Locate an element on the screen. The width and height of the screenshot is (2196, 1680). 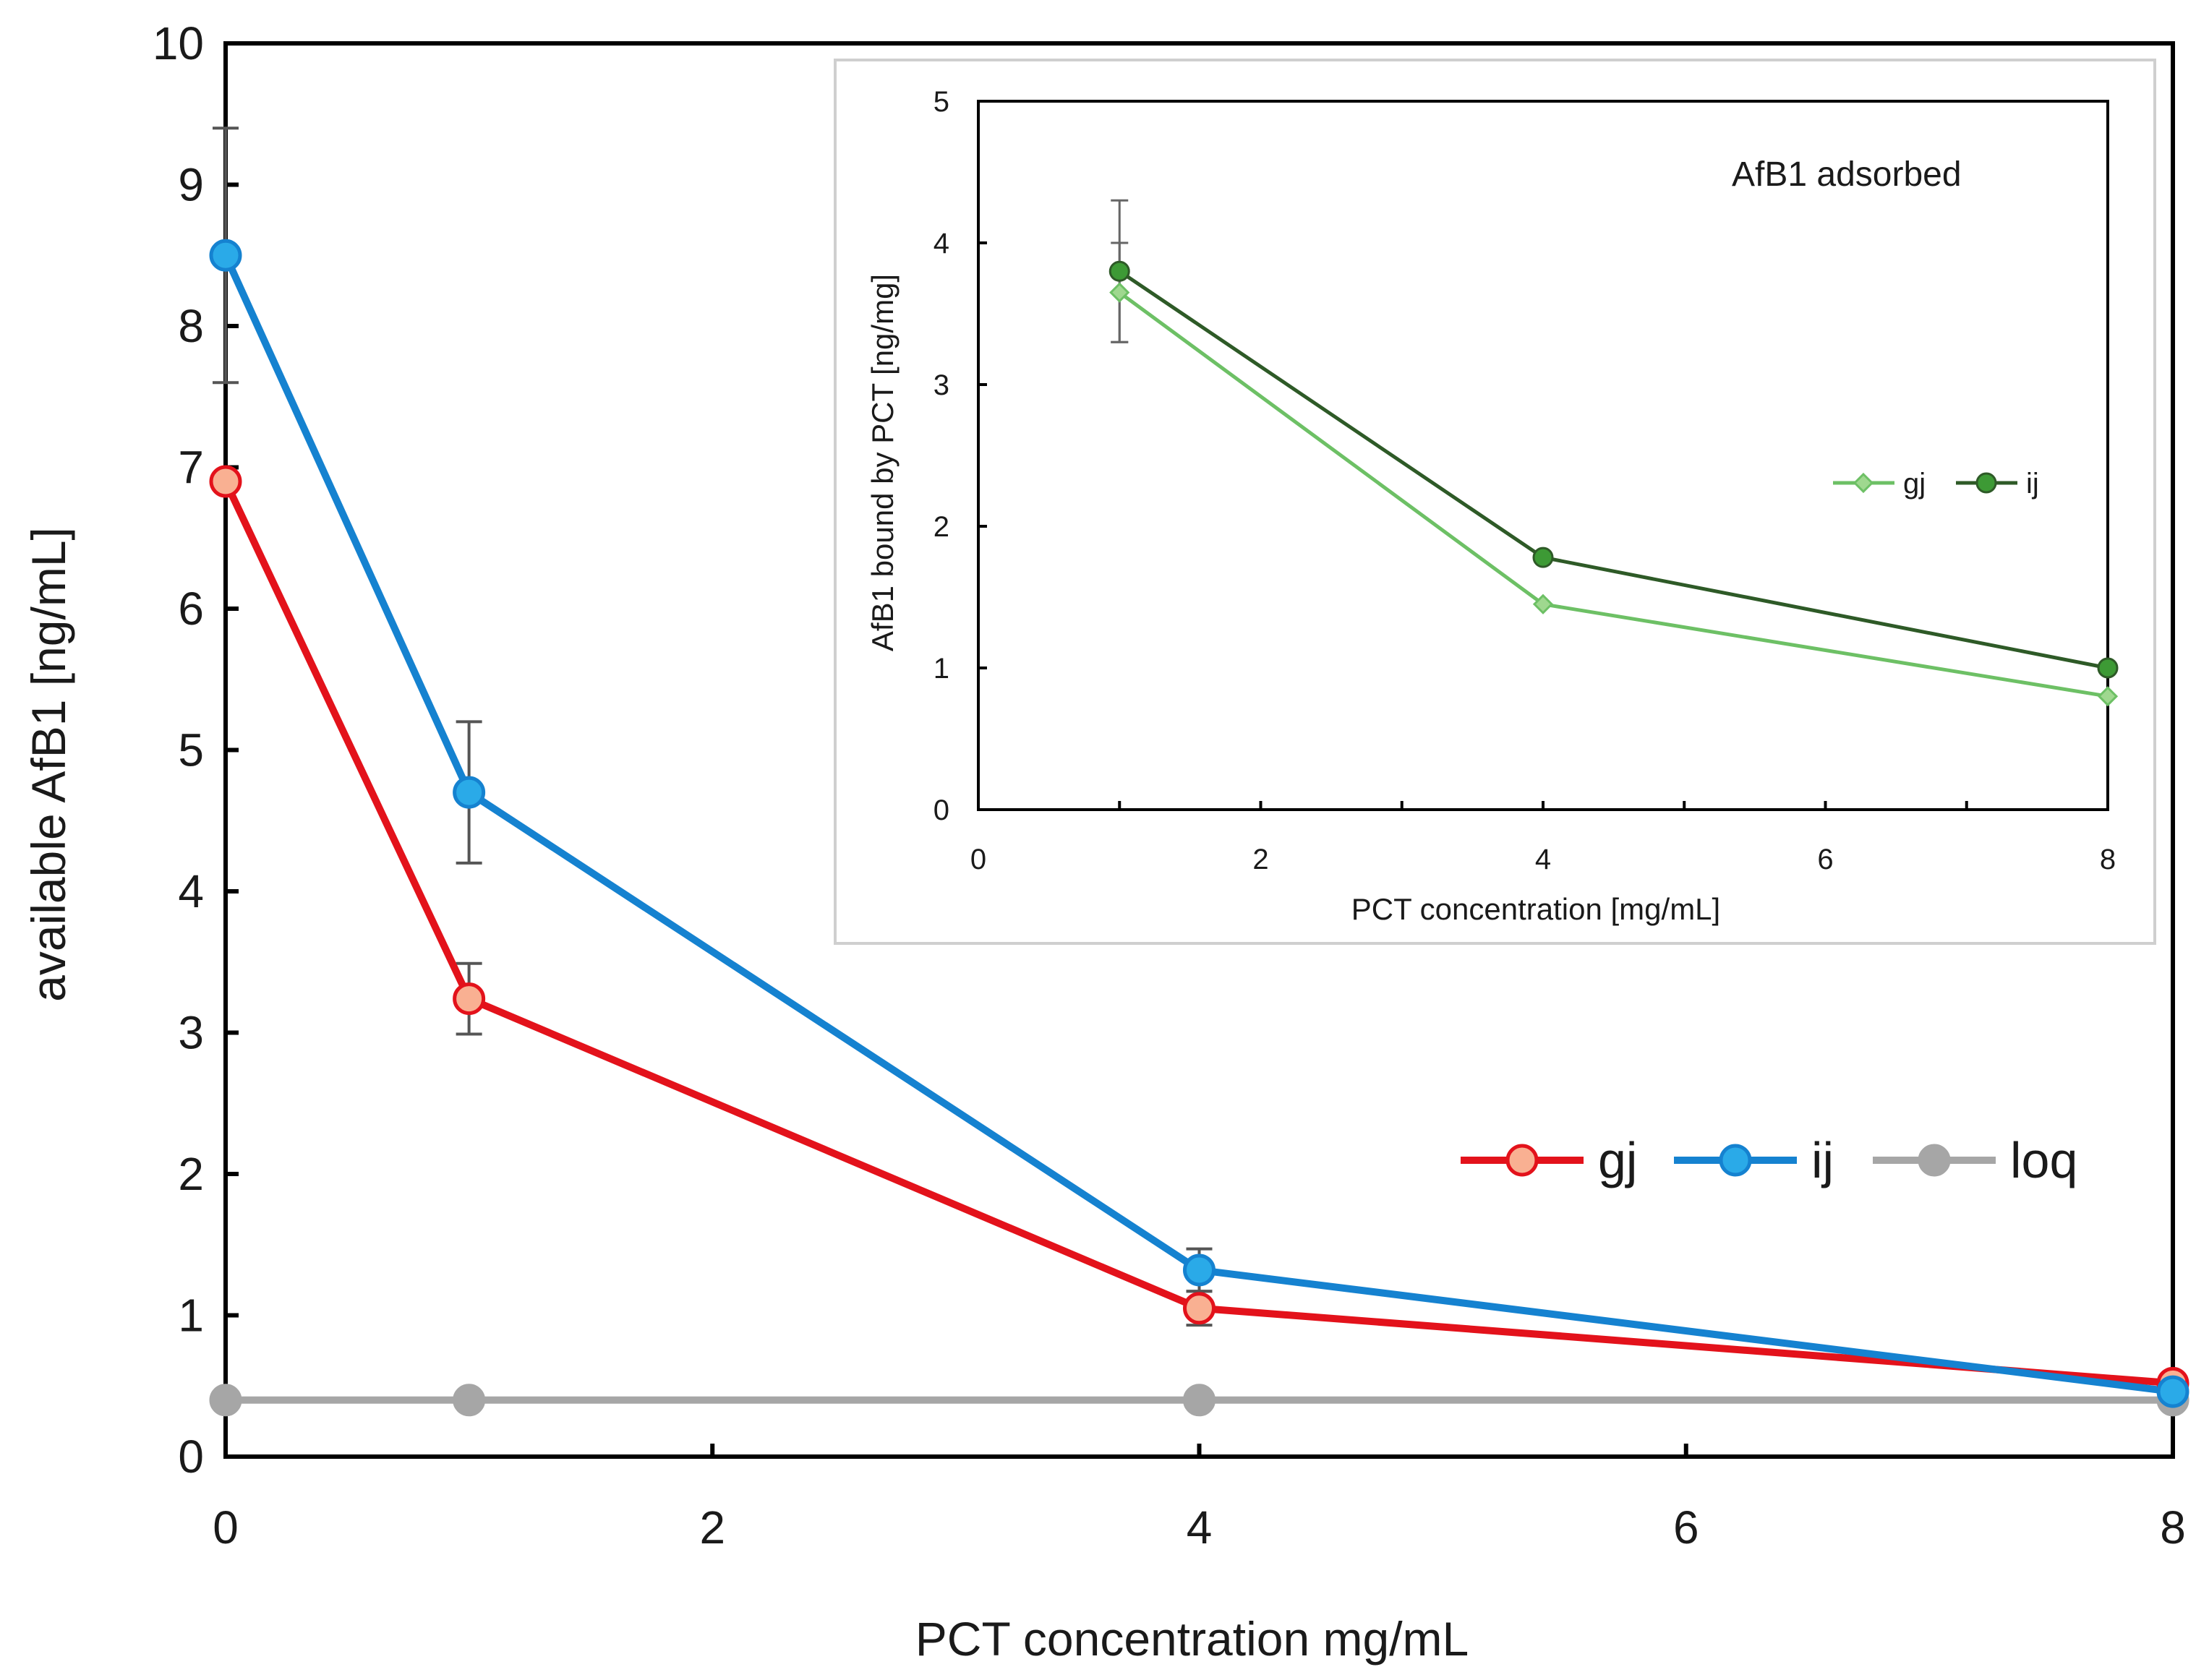
legend-label-ij: ij is located at coordinates (1822, 1160).